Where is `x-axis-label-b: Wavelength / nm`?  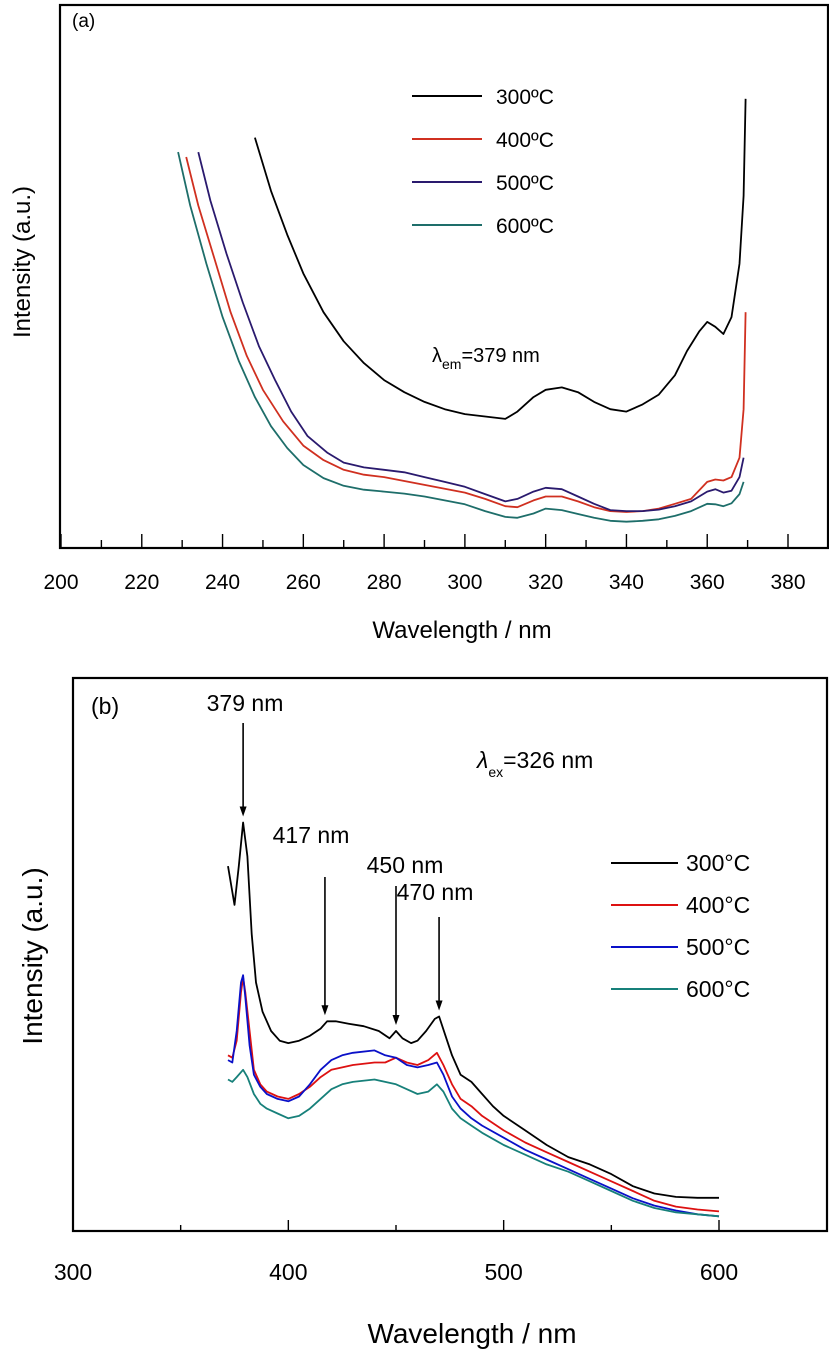 x-axis-label-b: Wavelength / nm is located at coordinates (471, 1333).